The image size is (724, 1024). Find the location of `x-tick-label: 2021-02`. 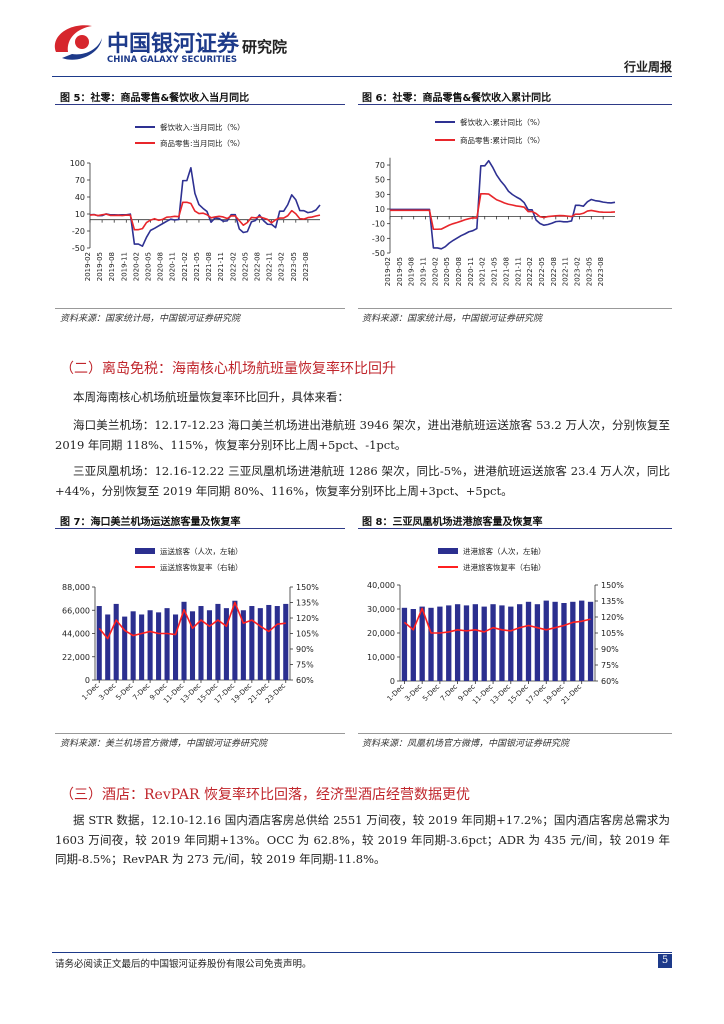

x-tick-label: 2021-02 is located at coordinates (483, 271).